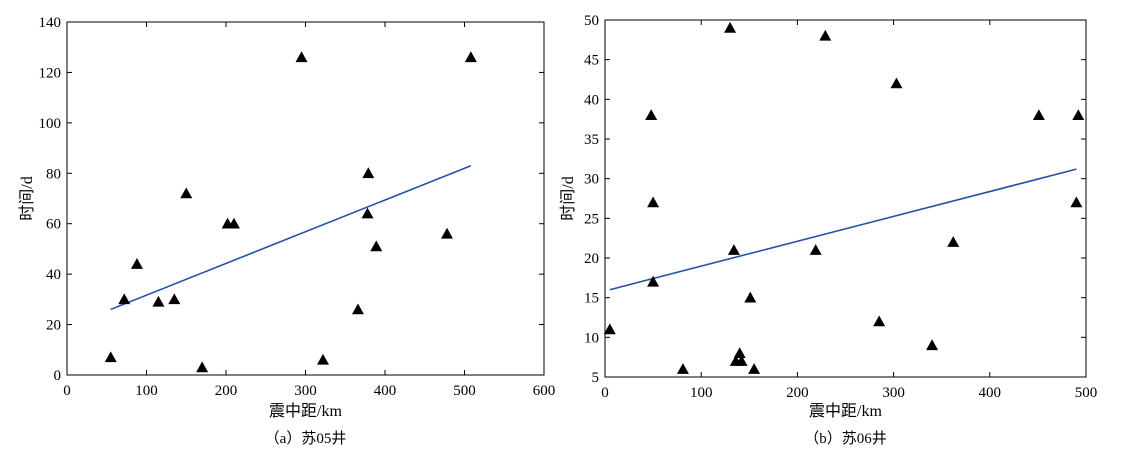  What do you see at coordinates (544, 391) in the screenshot?
I see `x-tick-label: 600` at bounding box center [544, 391].